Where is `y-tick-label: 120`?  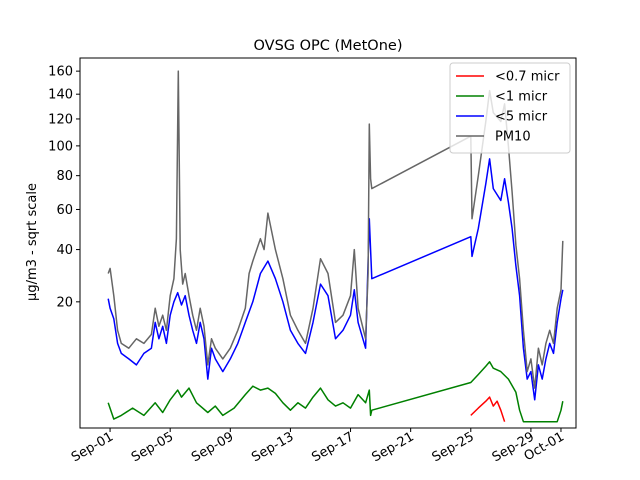 y-tick-label: 120 is located at coordinates (60, 119).